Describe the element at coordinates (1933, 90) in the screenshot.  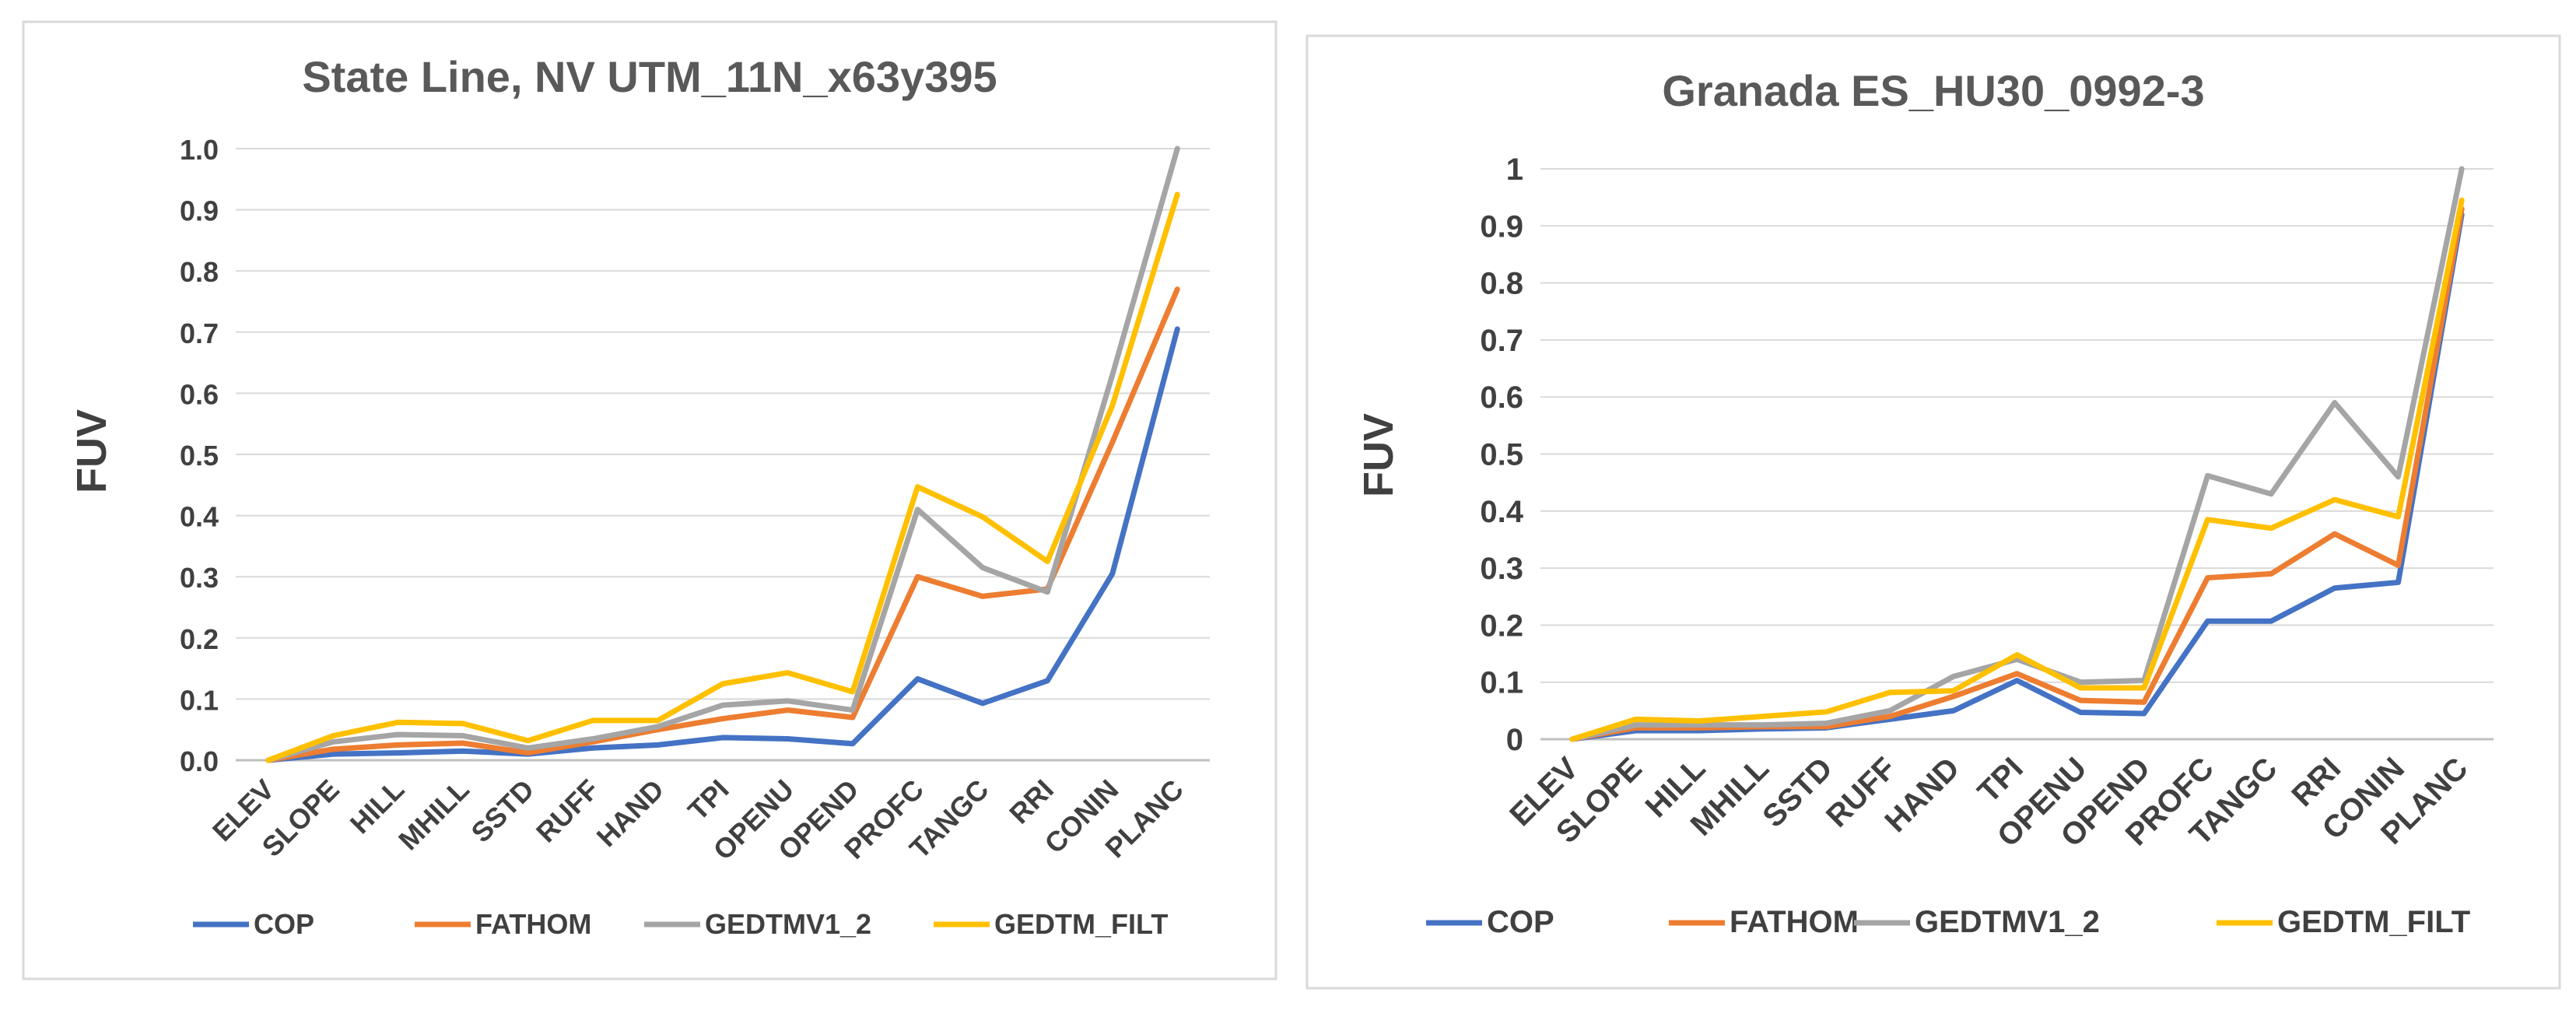
I see `chart2-title: Granada ES_HU30_0992-3` at that location.